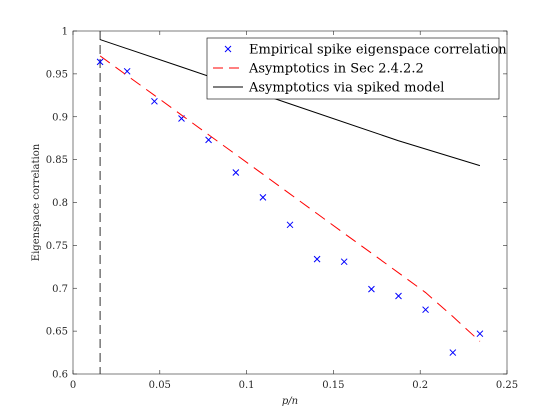  What do you see at coordinates (57, 160) in the screenshot?
I see `y-tick-label: 0.85` at bounding box center [57, 160].